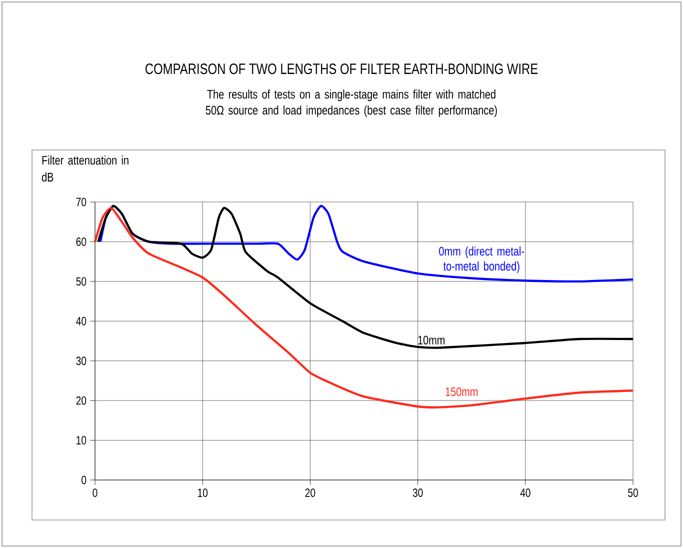 The width and height of the screenshot is (683, 548). Describe the element at coordinates (342, 69) in the screenshot. I see `chart-title: COMPARISON OF TWO LENGTHS OF FILTER EARTH-BONDING WIRE` at that location.